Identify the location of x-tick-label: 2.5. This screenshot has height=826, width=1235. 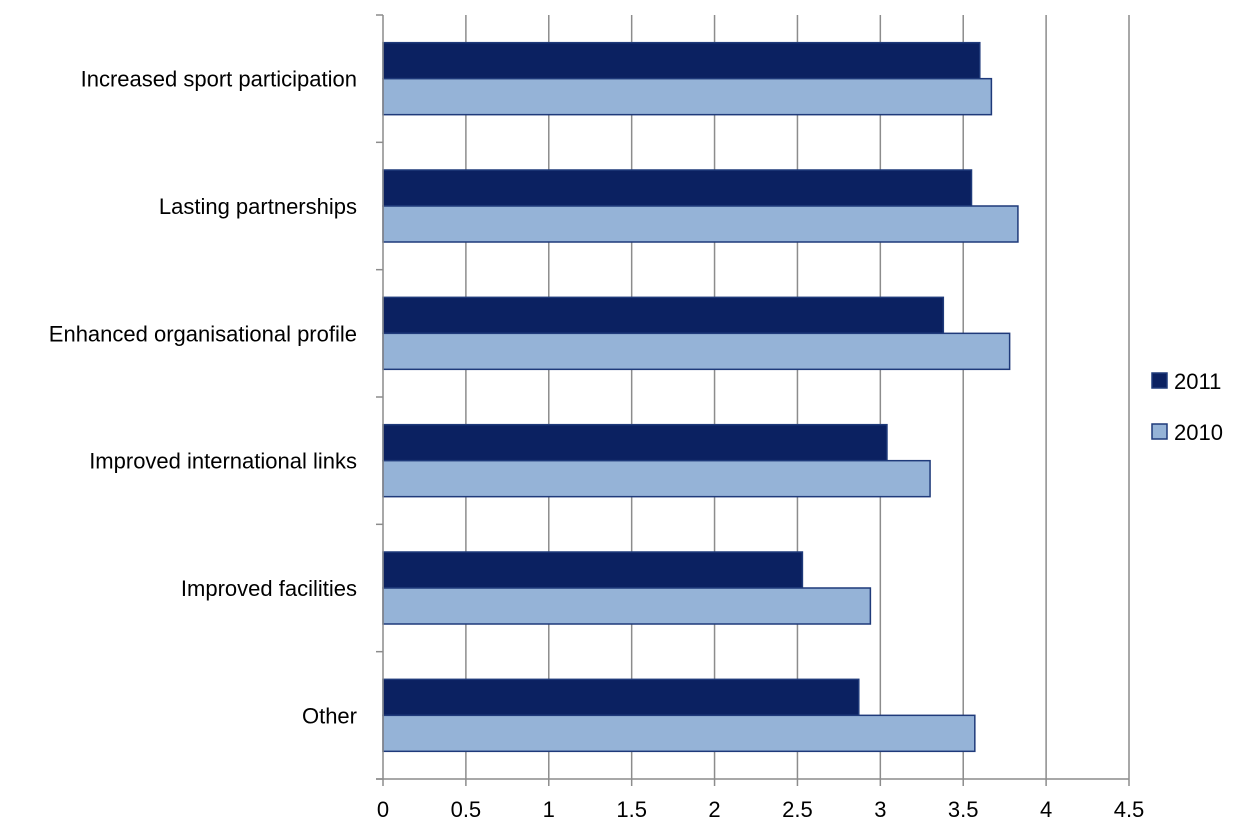
(797, 809).